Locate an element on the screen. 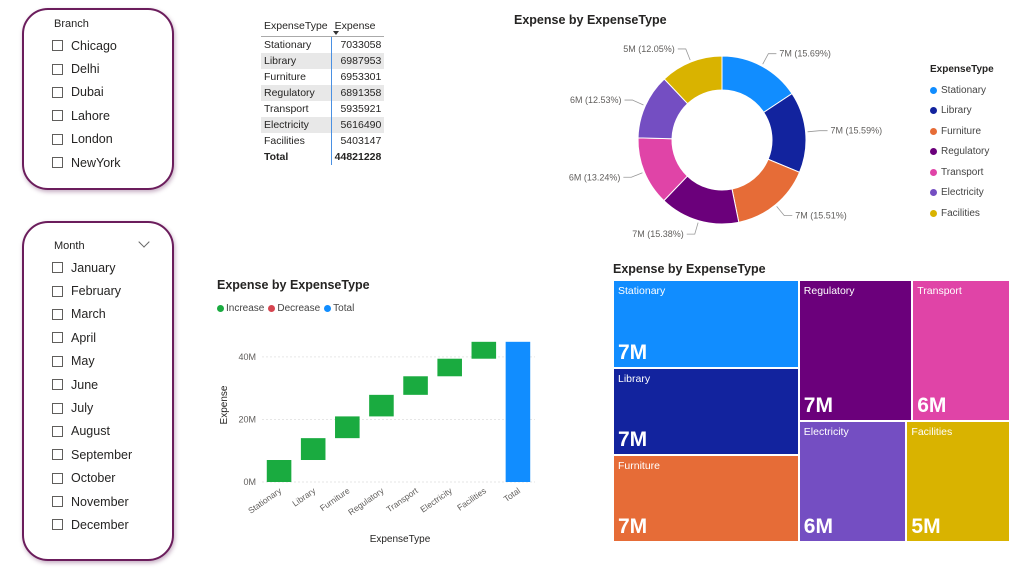 The image size is (1024, 575). waterfall-bar-facilities is located at coordinates (484, 350).